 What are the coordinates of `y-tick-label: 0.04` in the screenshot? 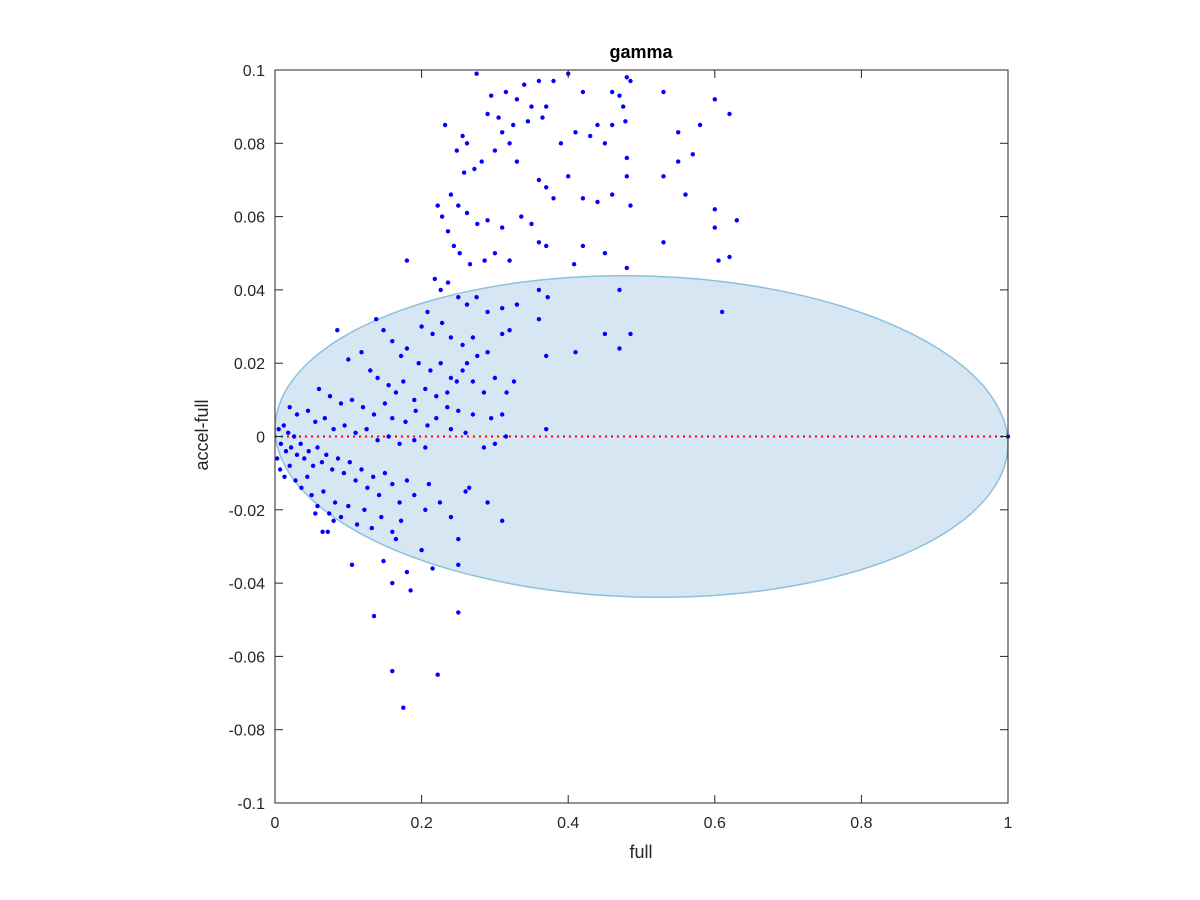 It's located at (249, 291).